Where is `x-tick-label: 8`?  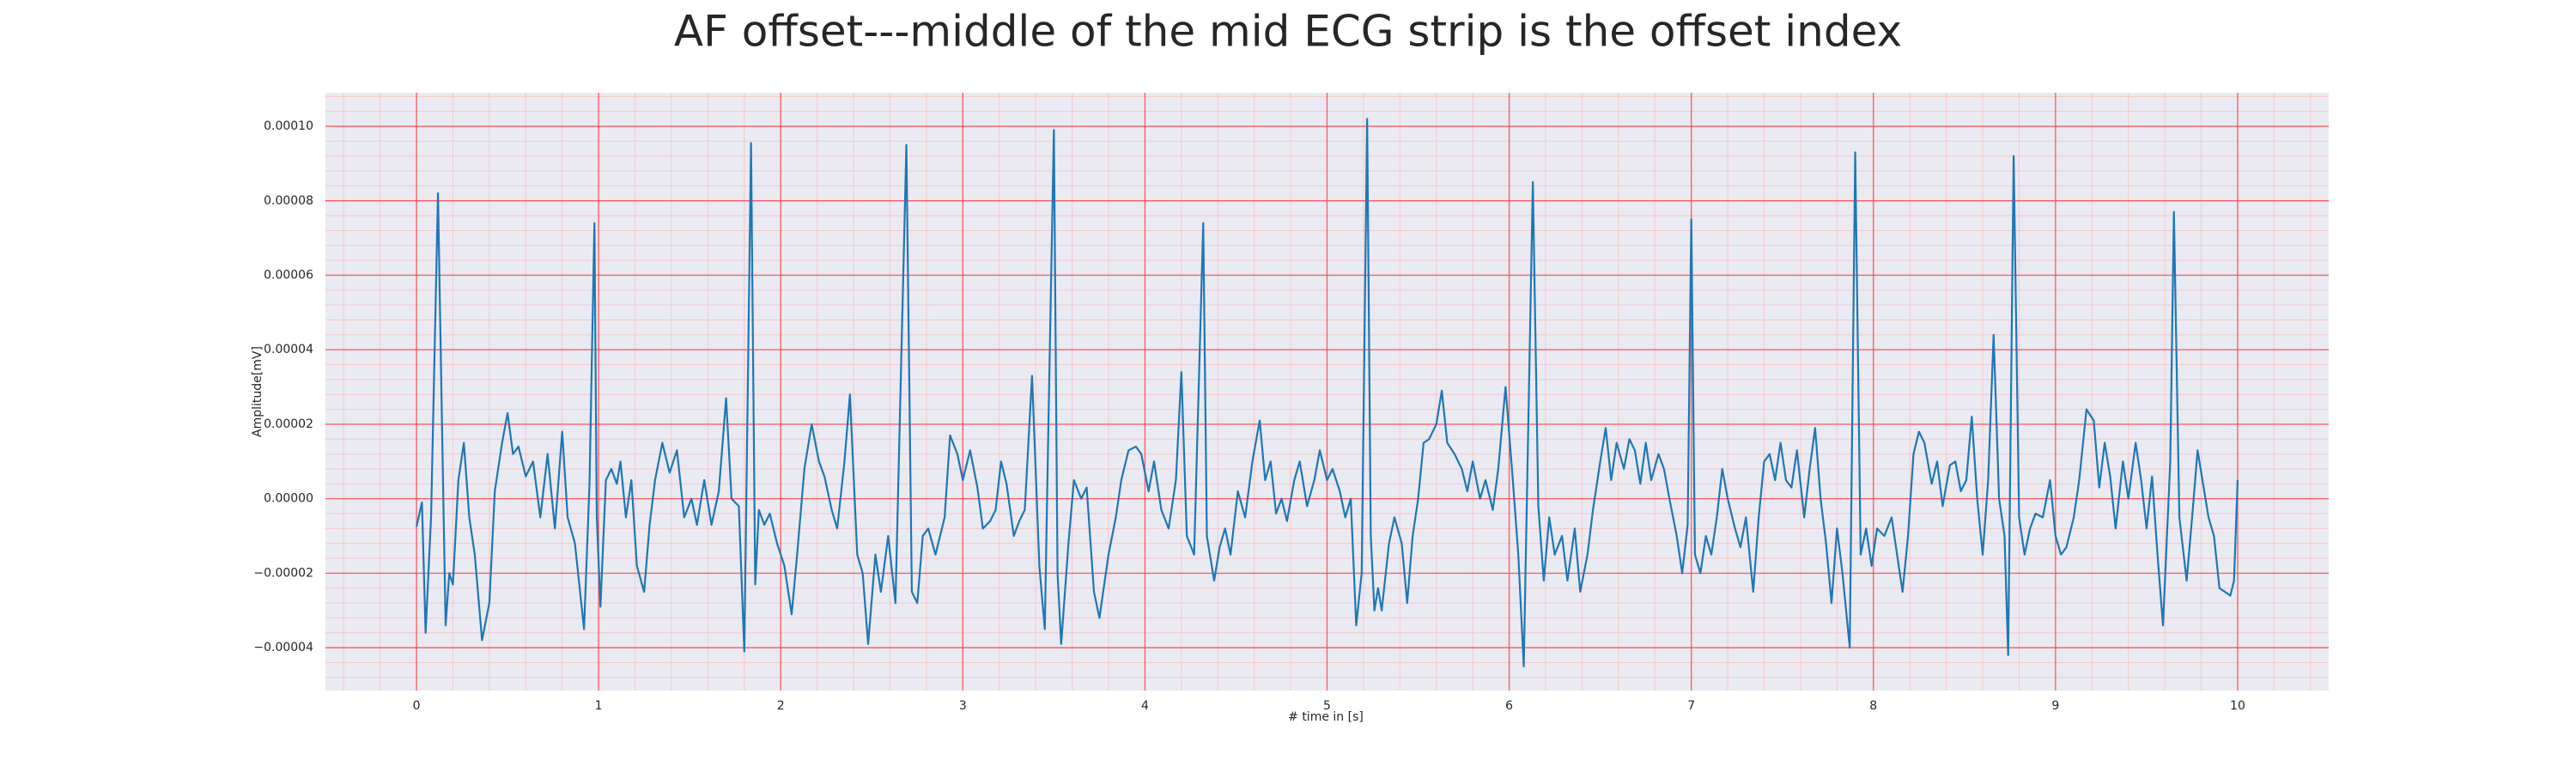 x-tick-label: 8 is located at coordinates (1873, 706).